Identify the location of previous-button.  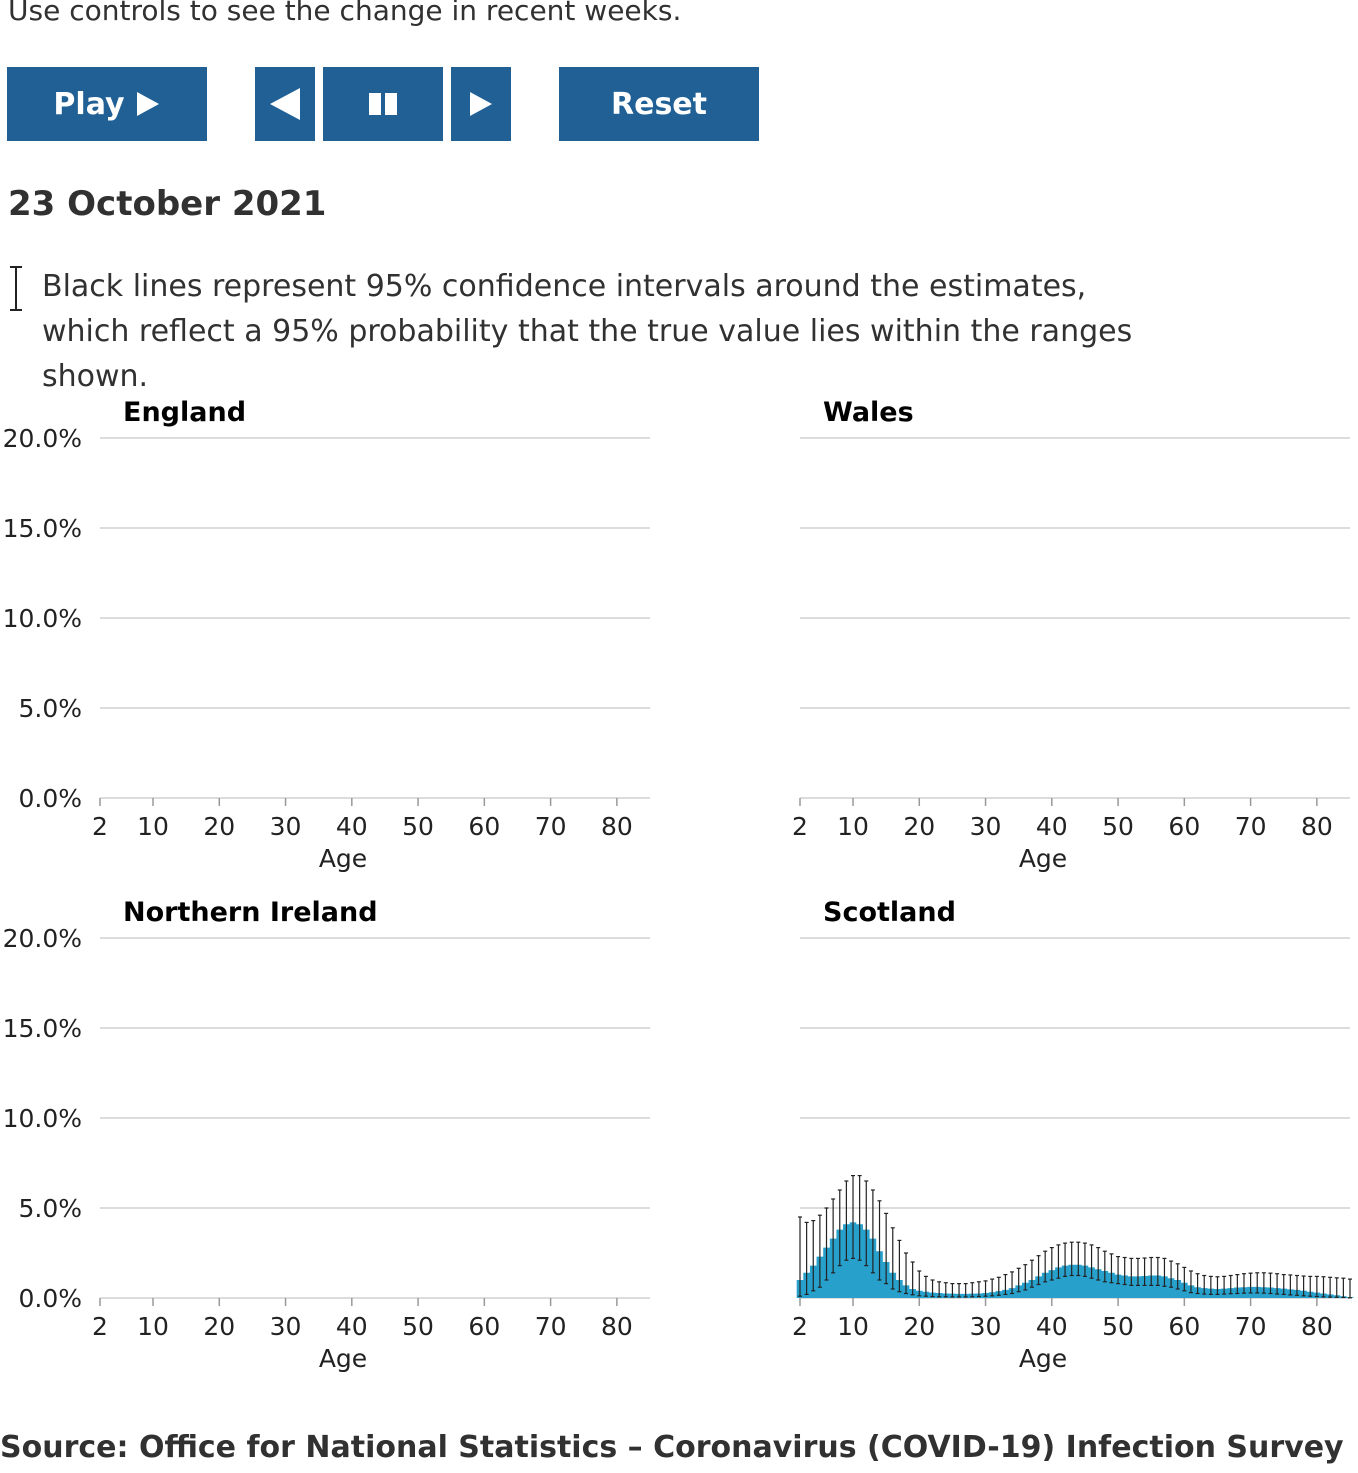
(285, 104).